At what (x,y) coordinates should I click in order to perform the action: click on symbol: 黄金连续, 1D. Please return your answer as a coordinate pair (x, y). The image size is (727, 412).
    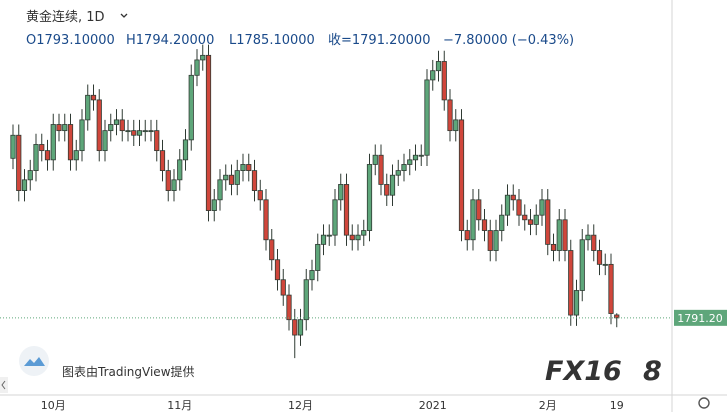
    Looking at the image, I should click on (65, 17).